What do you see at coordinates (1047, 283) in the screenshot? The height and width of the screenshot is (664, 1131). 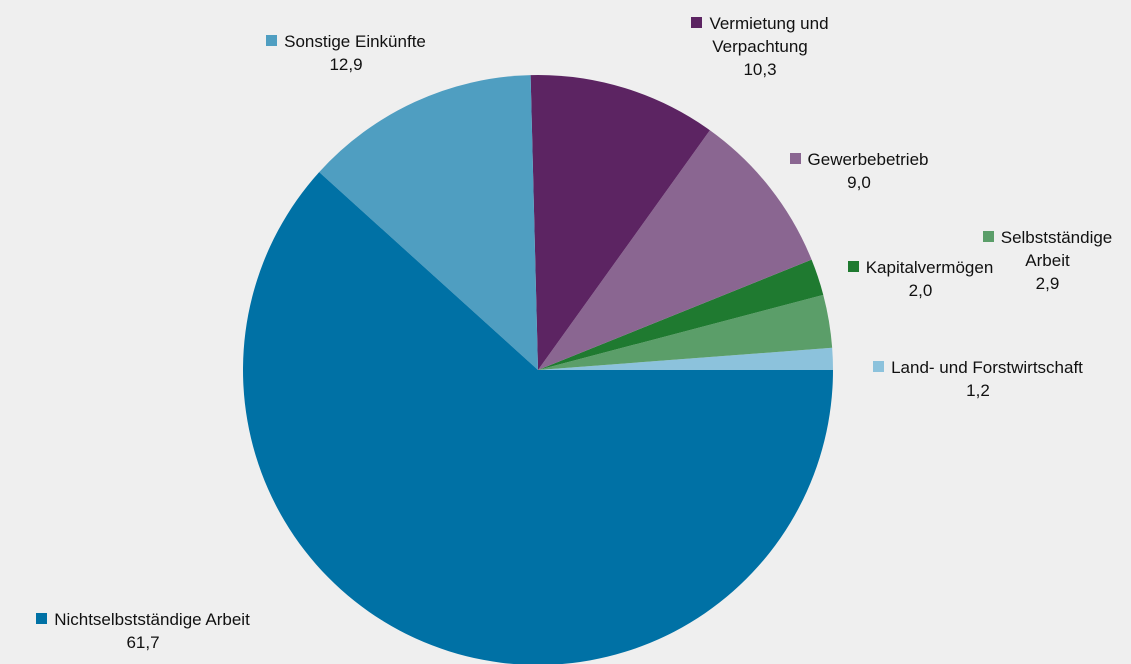 I see `value-label: 2,9` at bounding box center [1047, 283].